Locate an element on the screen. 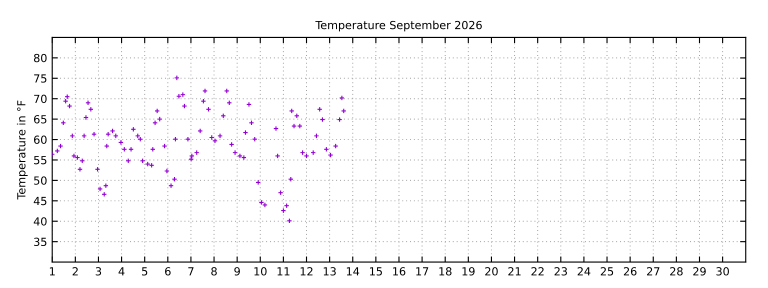 This screenshot has height=288, width=768. x-tick-label: 14 is located at coordinates (353, 271).